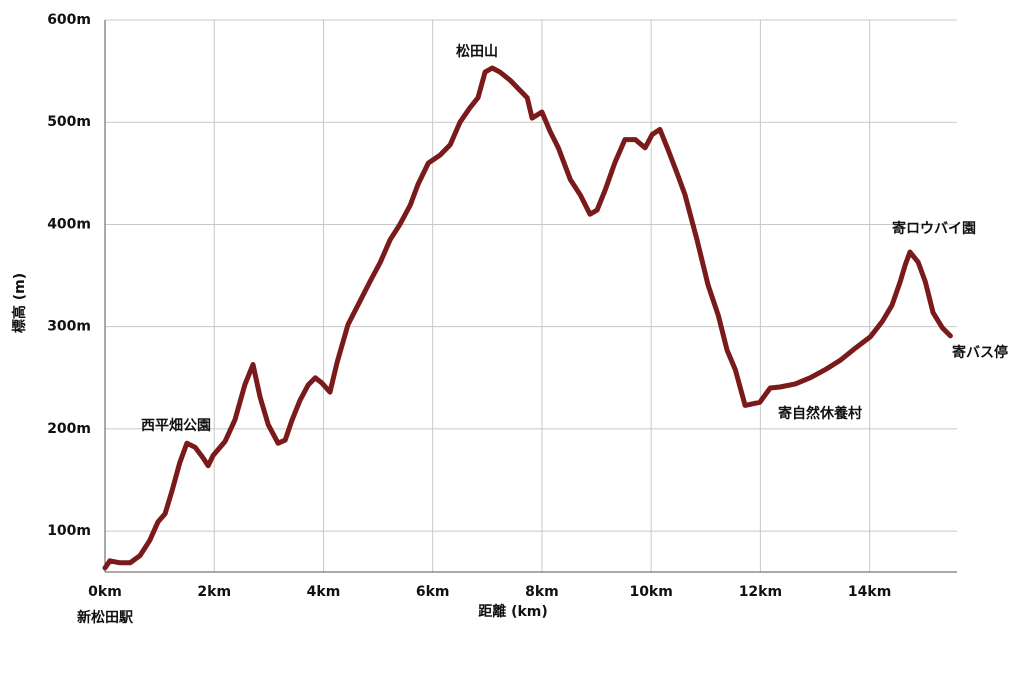  I want to click on annotation: 松田山, so click(477, 51).